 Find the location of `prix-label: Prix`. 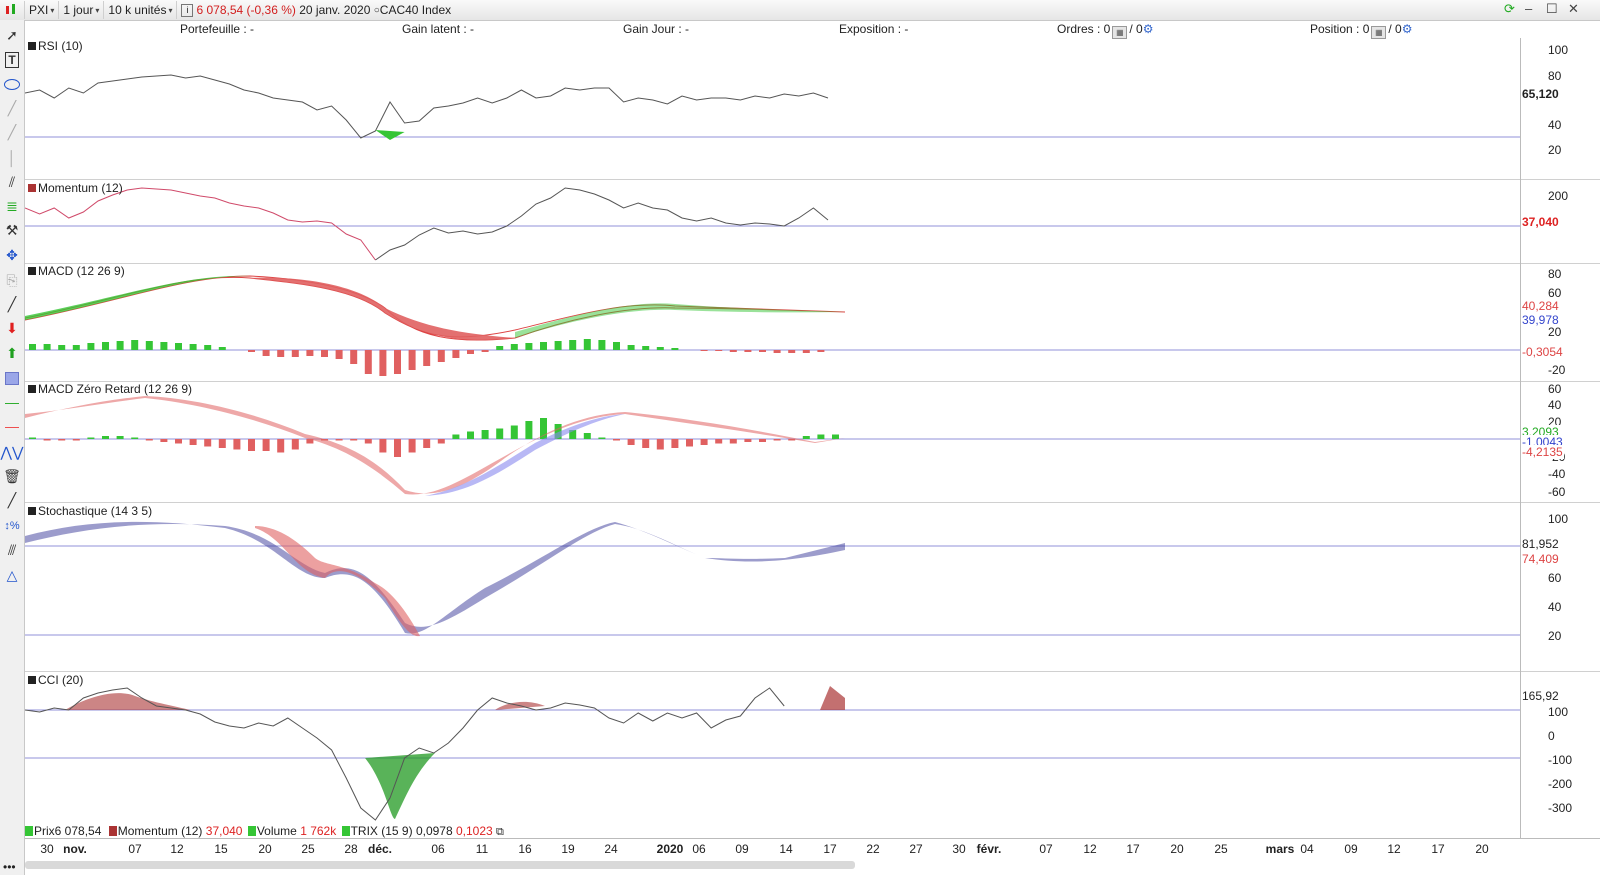

prix-label: Prix is located at coordinates (44, 831).